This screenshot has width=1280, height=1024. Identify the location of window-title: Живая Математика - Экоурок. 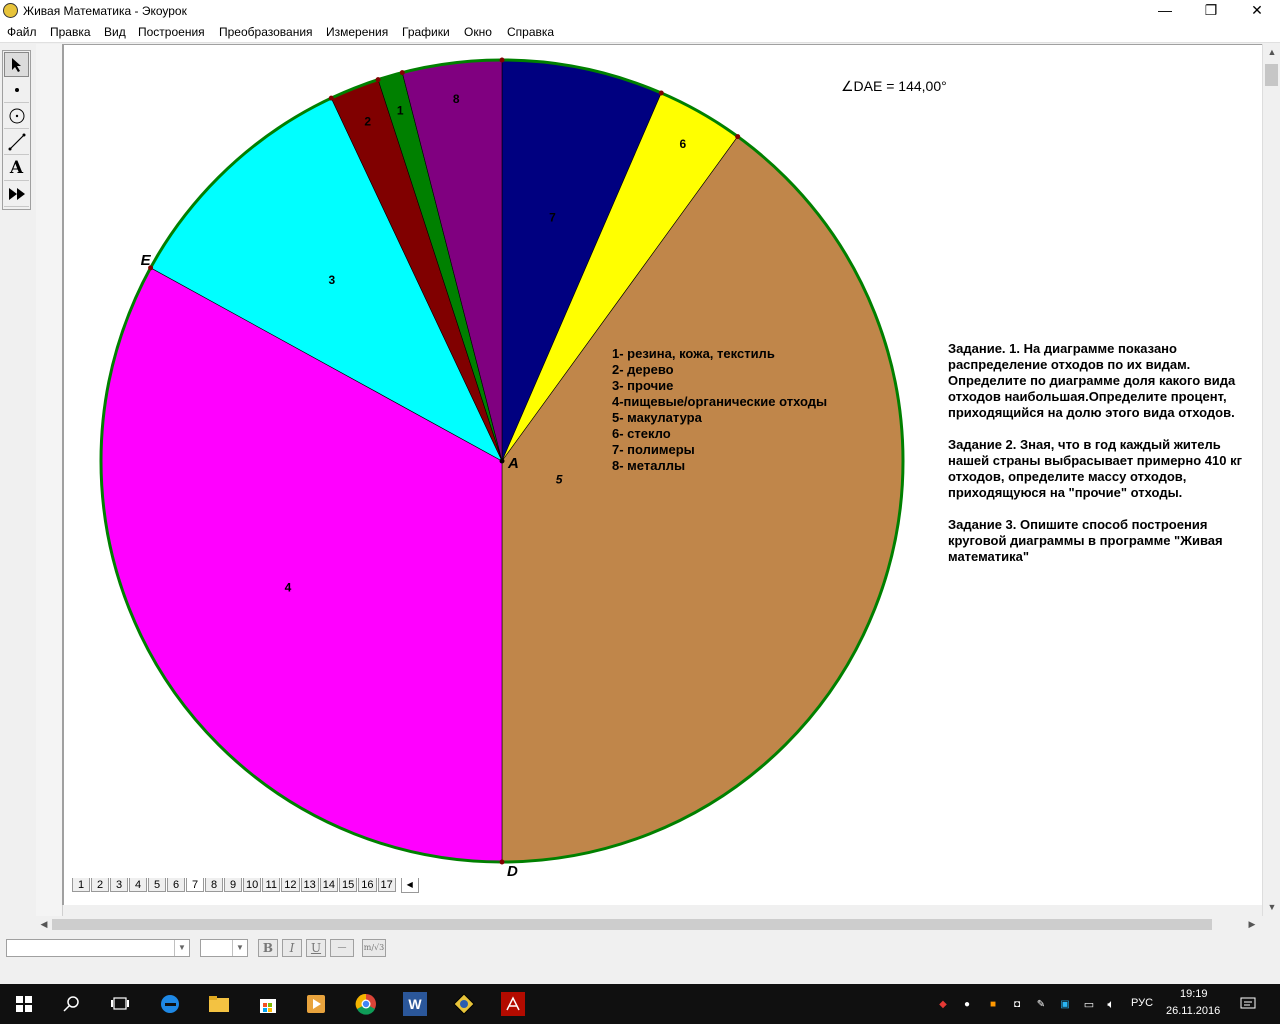
(105, 11).